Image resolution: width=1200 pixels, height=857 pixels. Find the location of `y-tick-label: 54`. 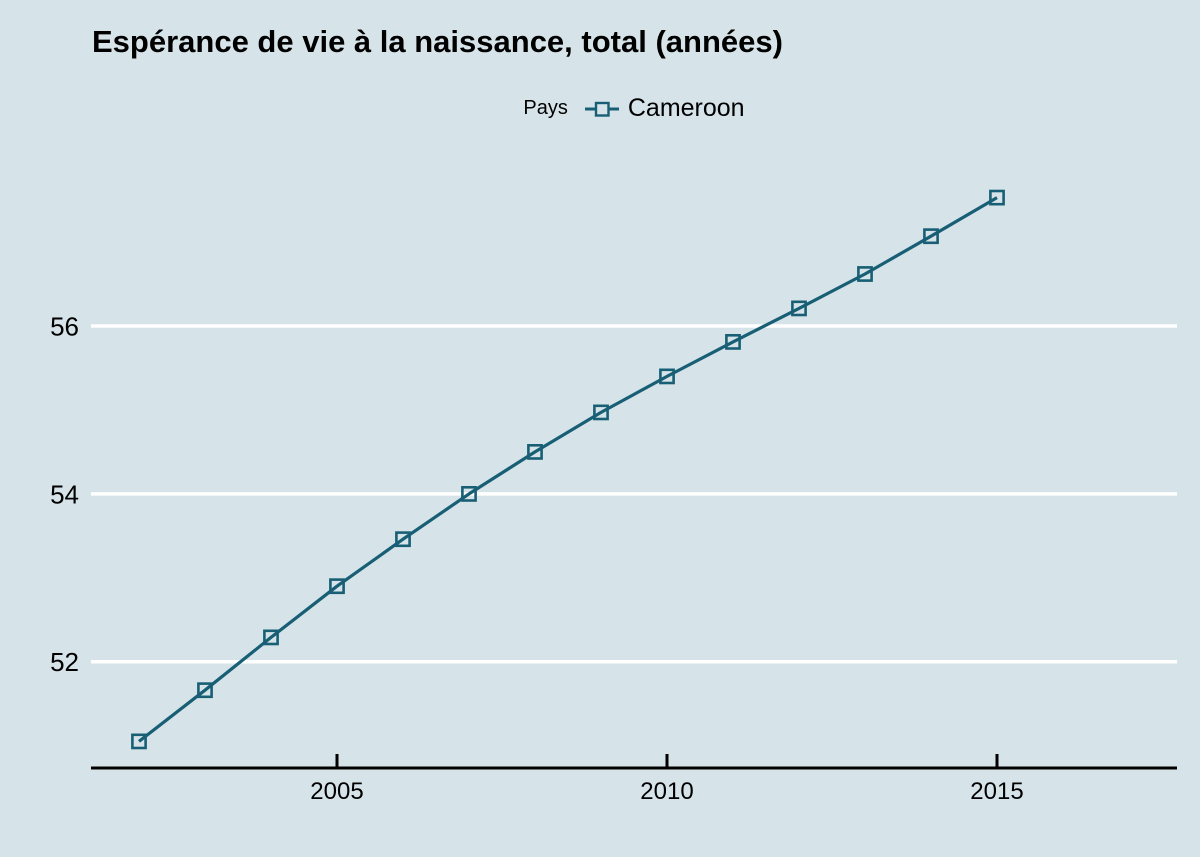

y-tick-label: 54 is located at coordinates (64, 494).